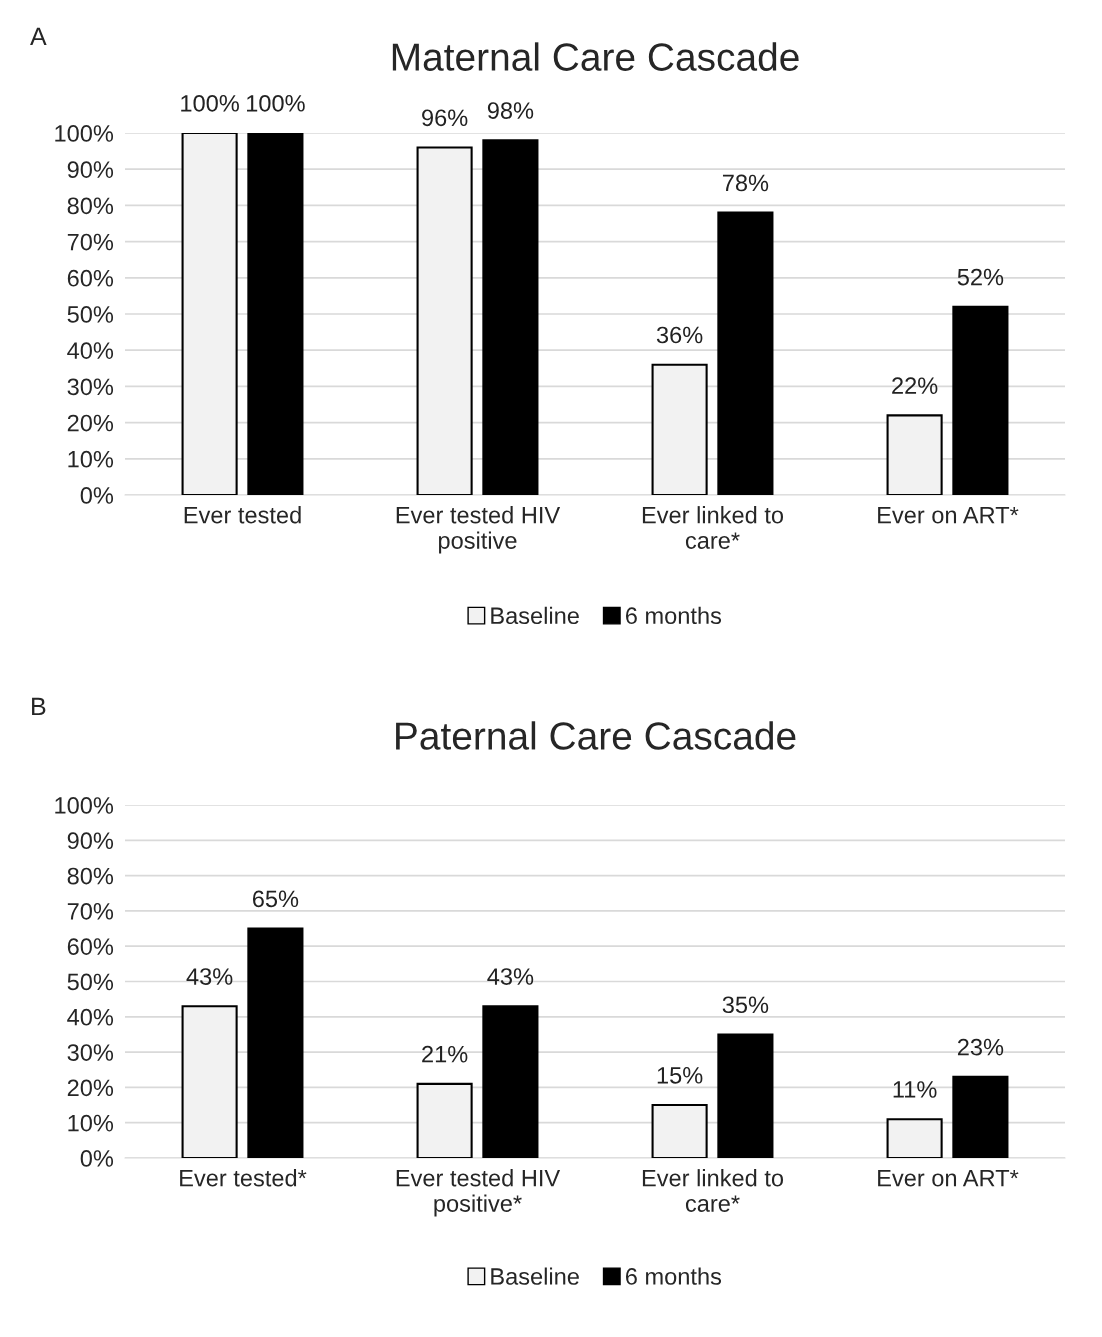  What do you see at coordinates (596, 735) in the screenshot?
I see `chart-title: Paternal Care Cascade` at bounding box center [596, 735].